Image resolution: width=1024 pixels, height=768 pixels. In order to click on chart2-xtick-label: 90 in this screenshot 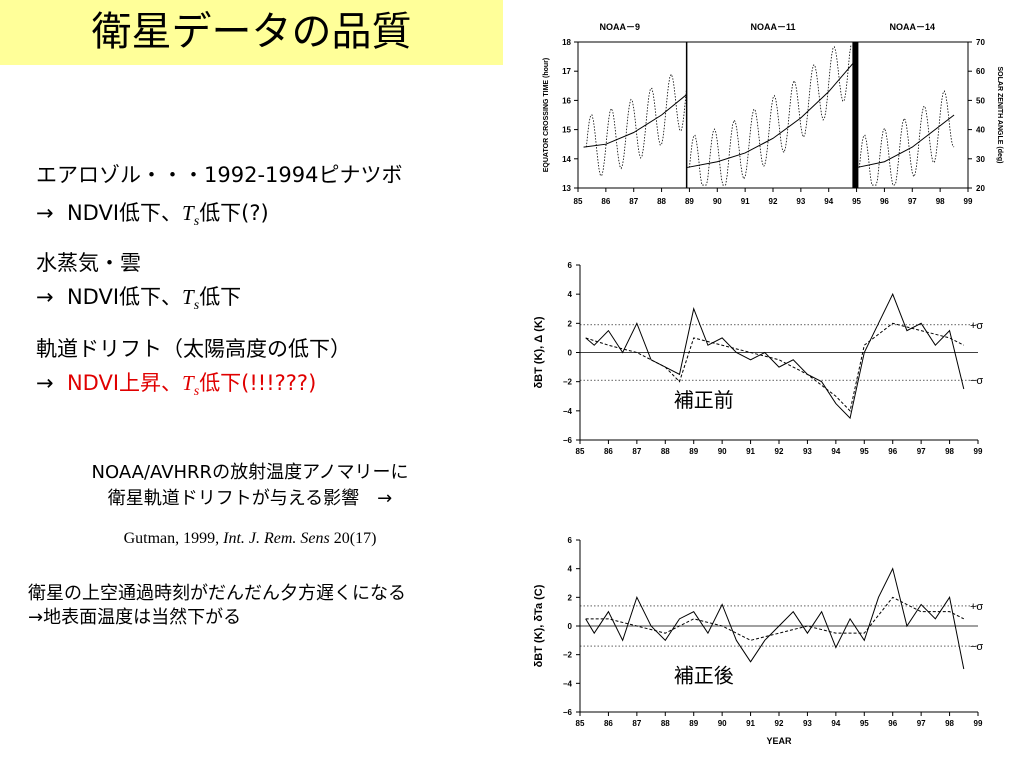, I will do `click(722, 451)`.